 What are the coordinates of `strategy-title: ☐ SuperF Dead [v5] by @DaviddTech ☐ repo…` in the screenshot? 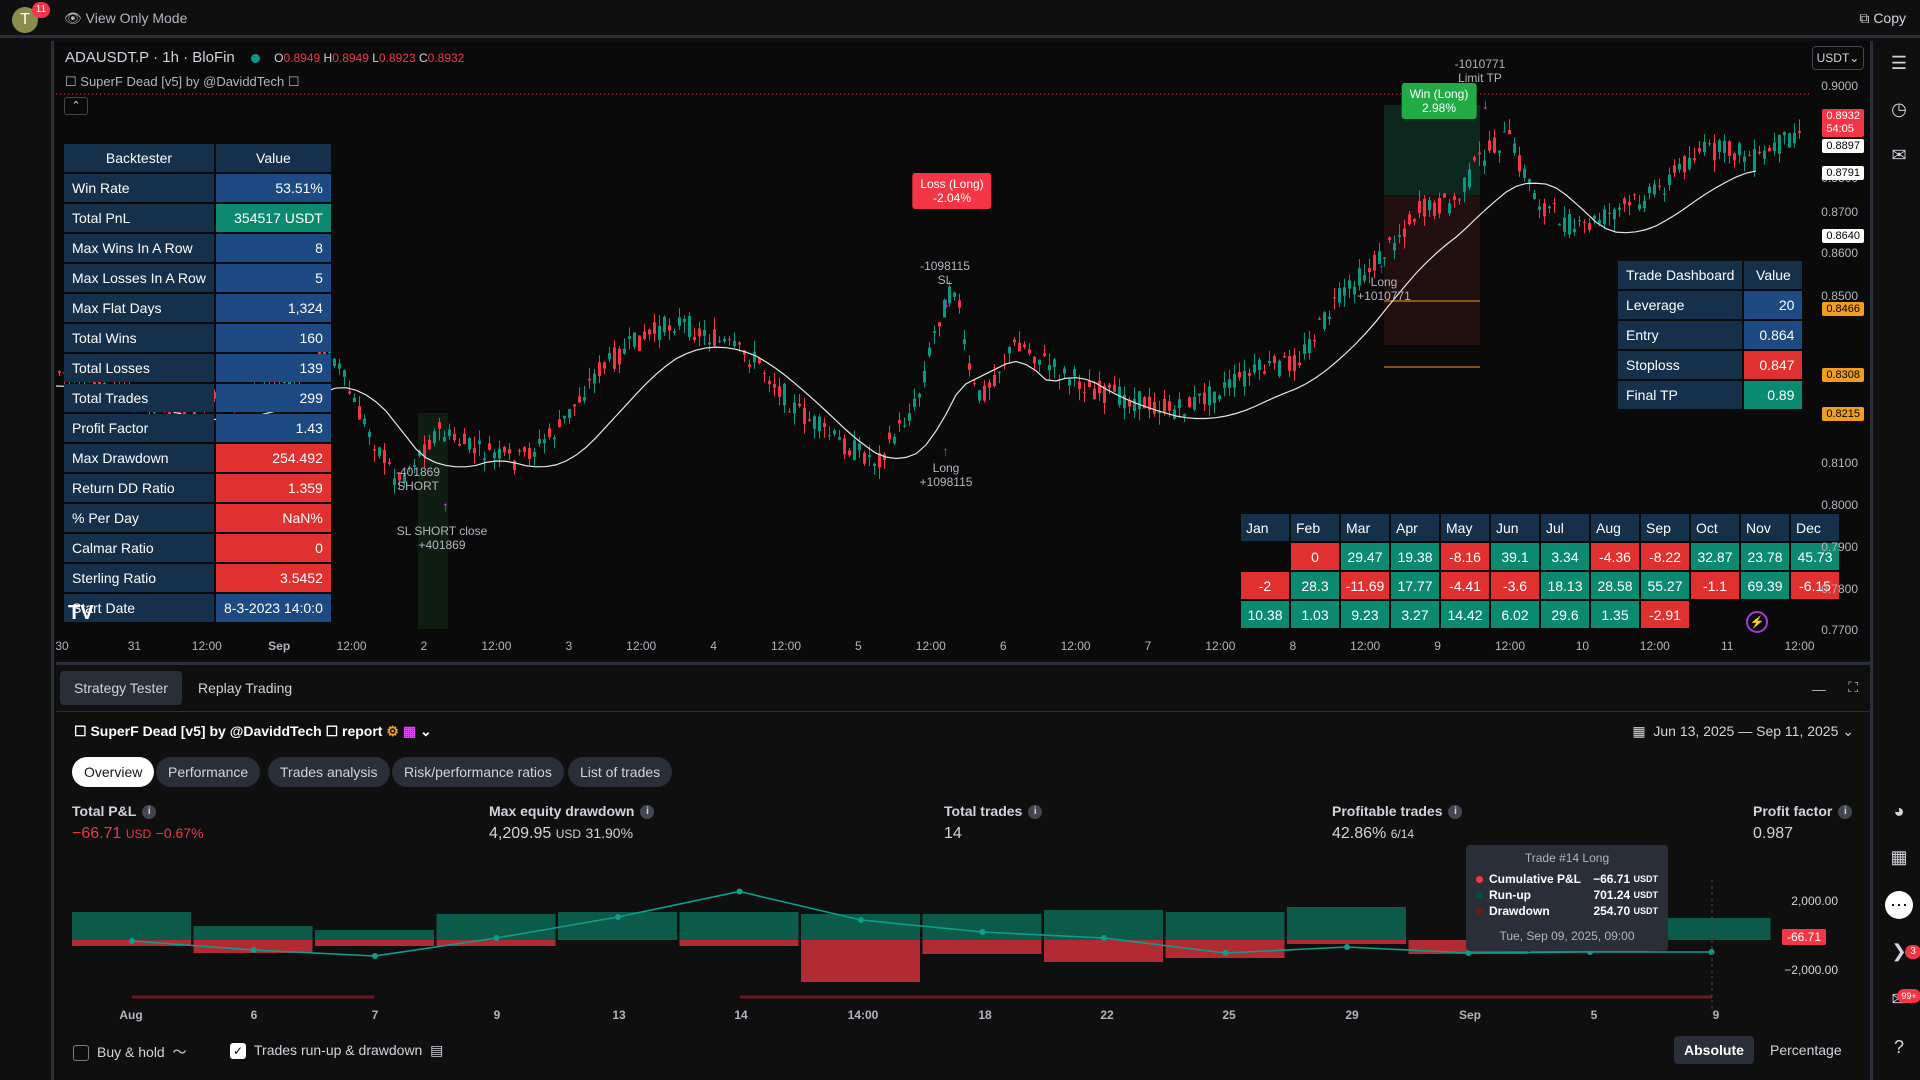 It's located at (253, 731).